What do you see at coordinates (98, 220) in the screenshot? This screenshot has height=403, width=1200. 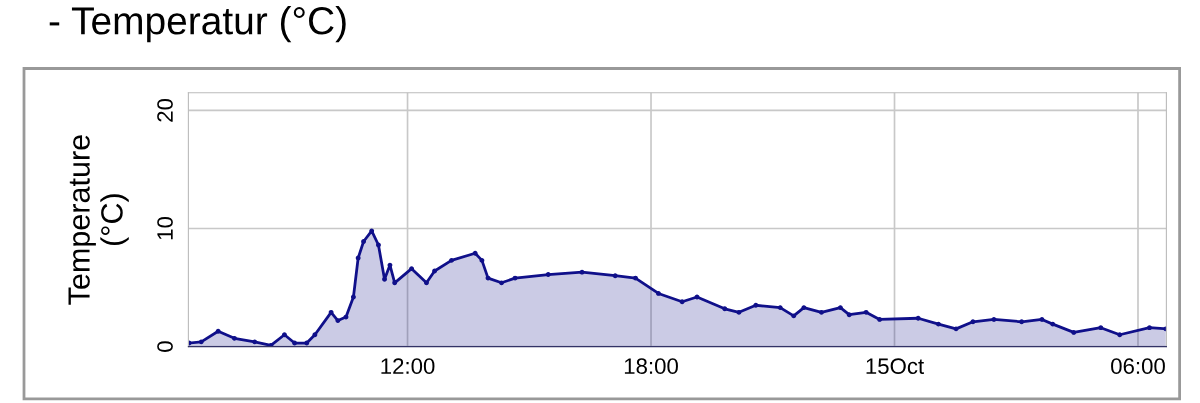 I see `y-axis-title: Temperature (°C)` at bounding box center [98, 220].